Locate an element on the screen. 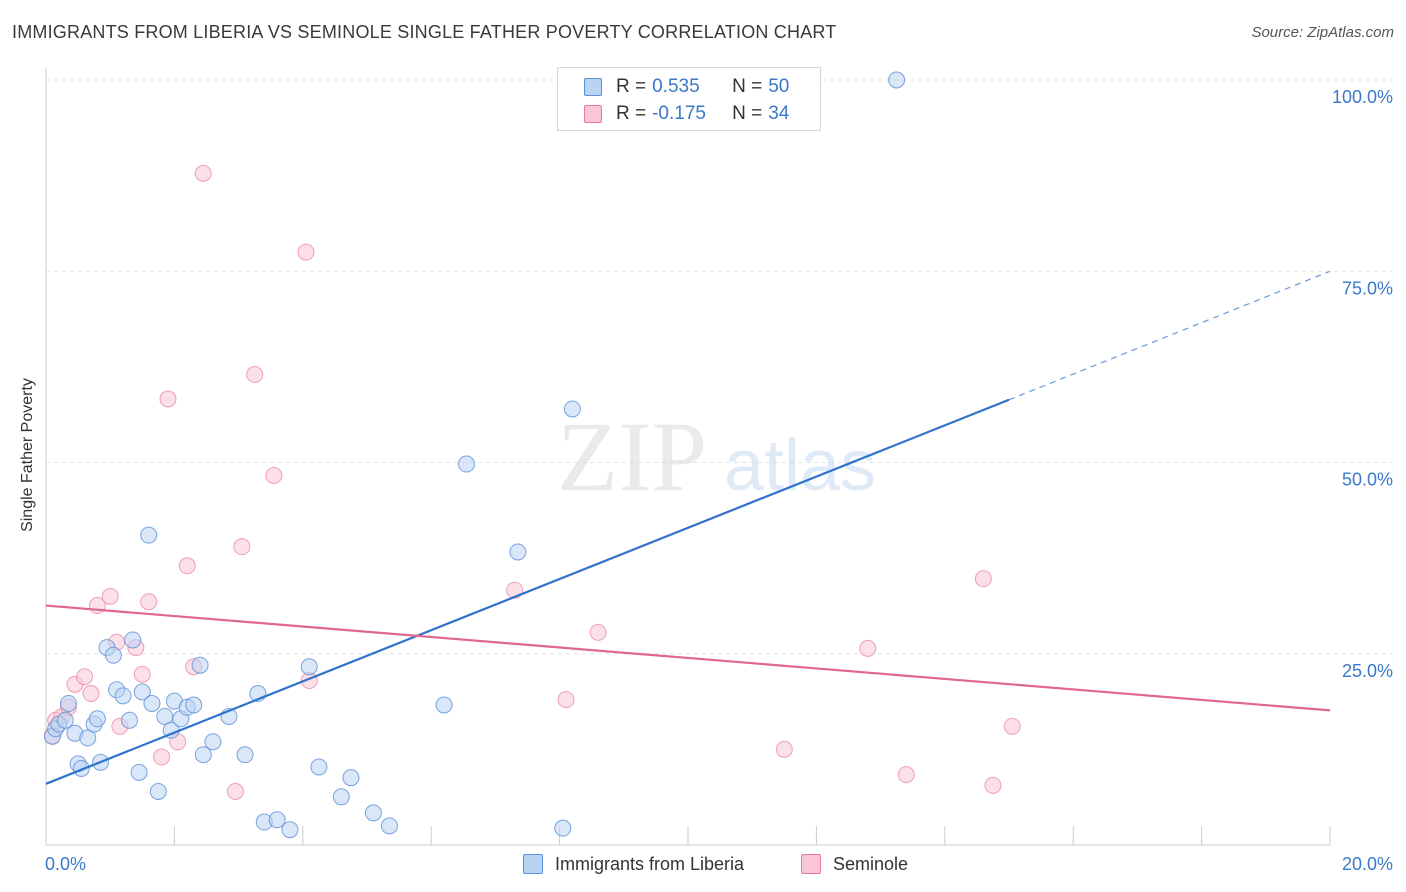 This screenshot has height=892, width=1406. legend-n-value: 50 is located at coordinates (779, 86).